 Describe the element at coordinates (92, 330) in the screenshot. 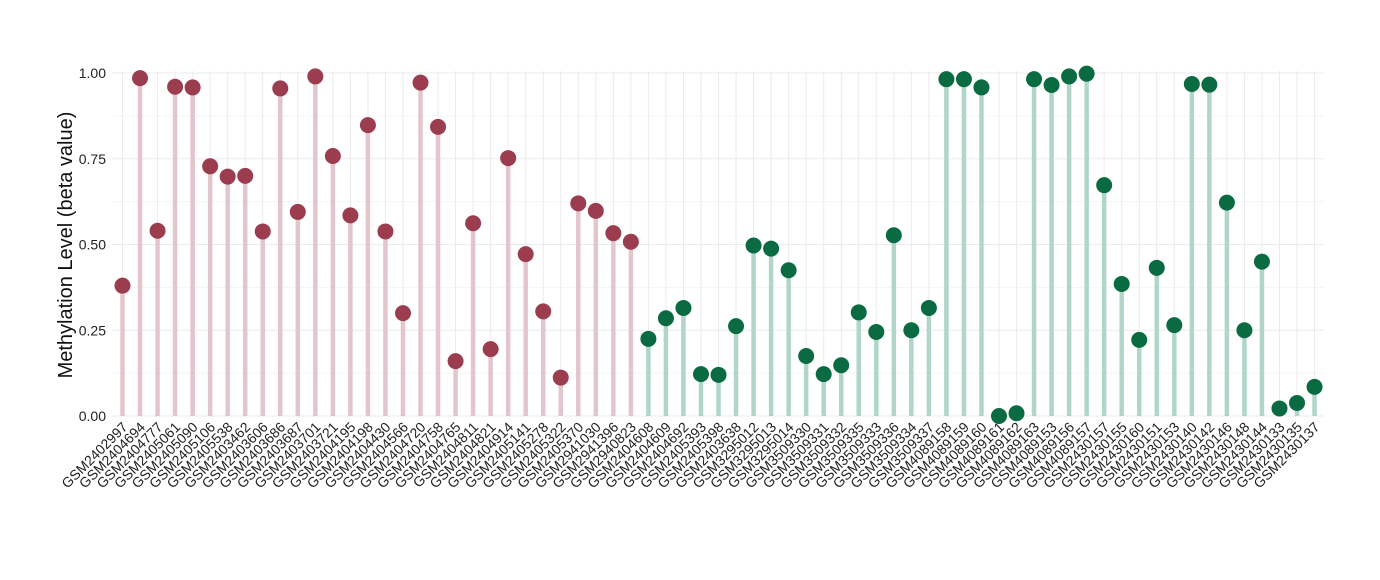

I see `y-tick-label: 0.25` at that location.